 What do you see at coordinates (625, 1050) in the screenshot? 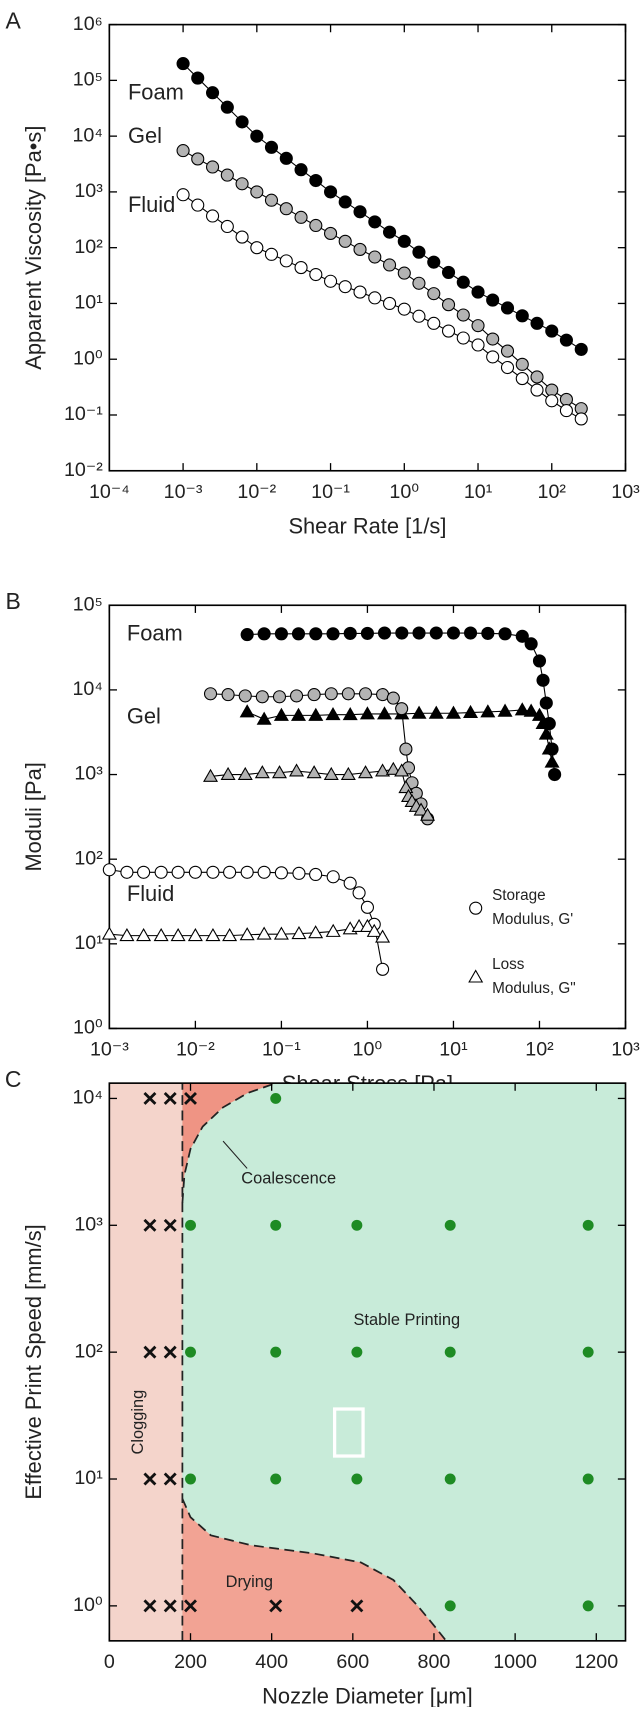
I see `x-tick-label: 10³` at bounding box center [625, 1050].